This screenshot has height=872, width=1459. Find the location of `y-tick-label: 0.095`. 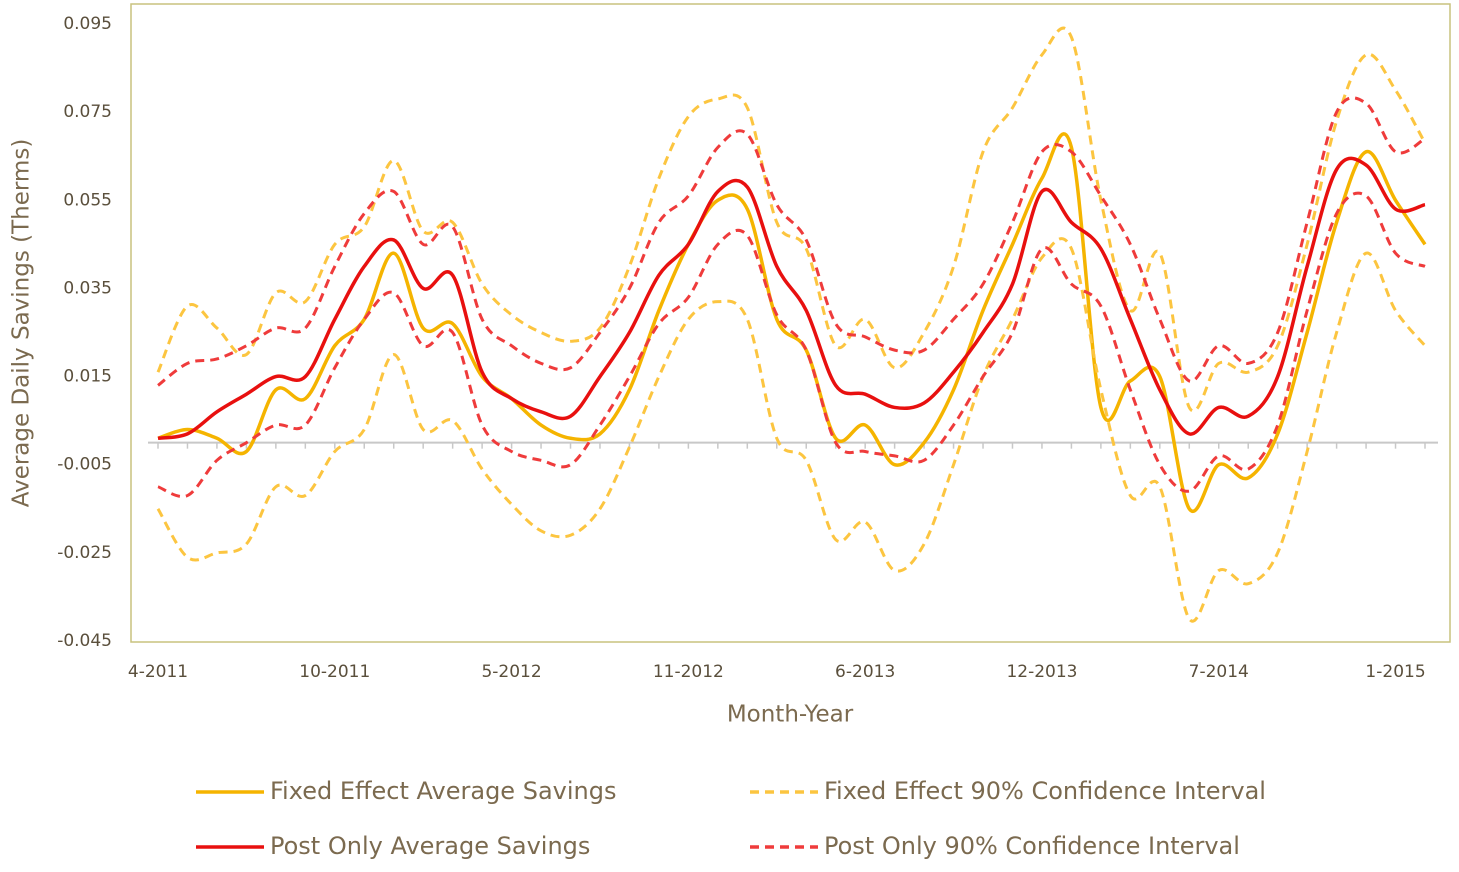

y-tick-label: 0.095 is located at coordinates (87, 24).